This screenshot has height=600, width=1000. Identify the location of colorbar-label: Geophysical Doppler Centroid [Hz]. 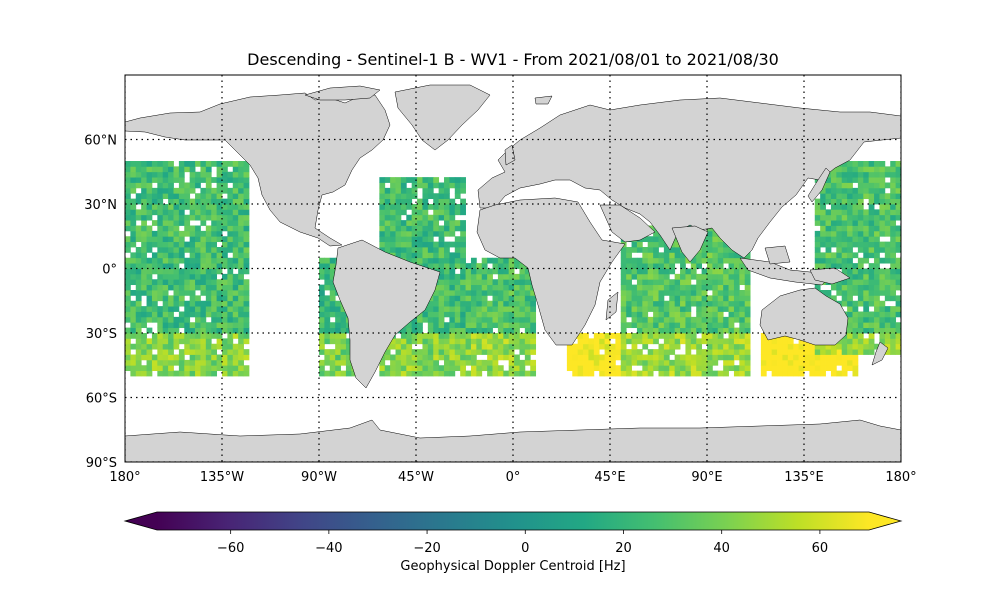
(513, 566).